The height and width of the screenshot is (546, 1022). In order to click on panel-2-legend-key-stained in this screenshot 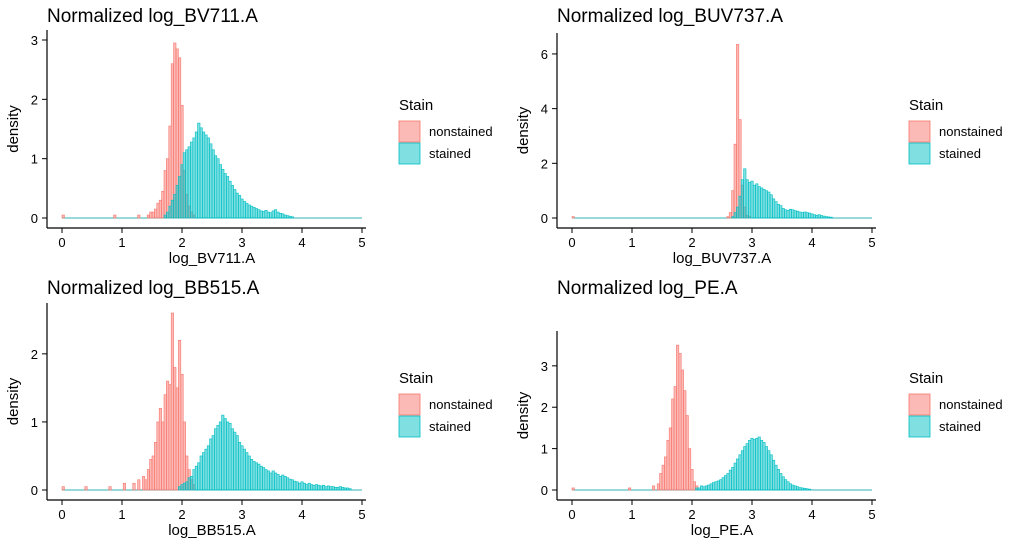, I will do `click(919, 153)`.